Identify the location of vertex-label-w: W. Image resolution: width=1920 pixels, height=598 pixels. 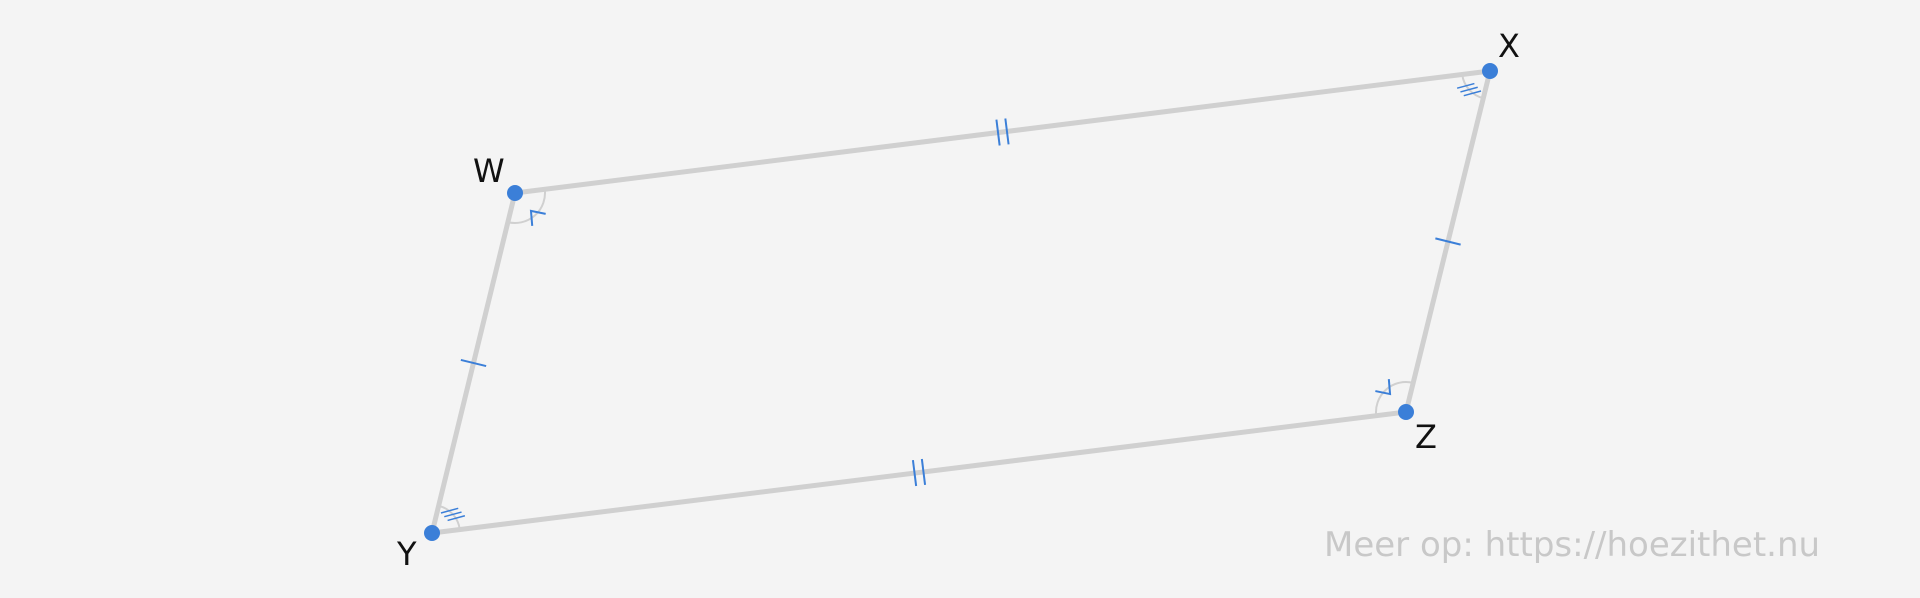
(489, 171).